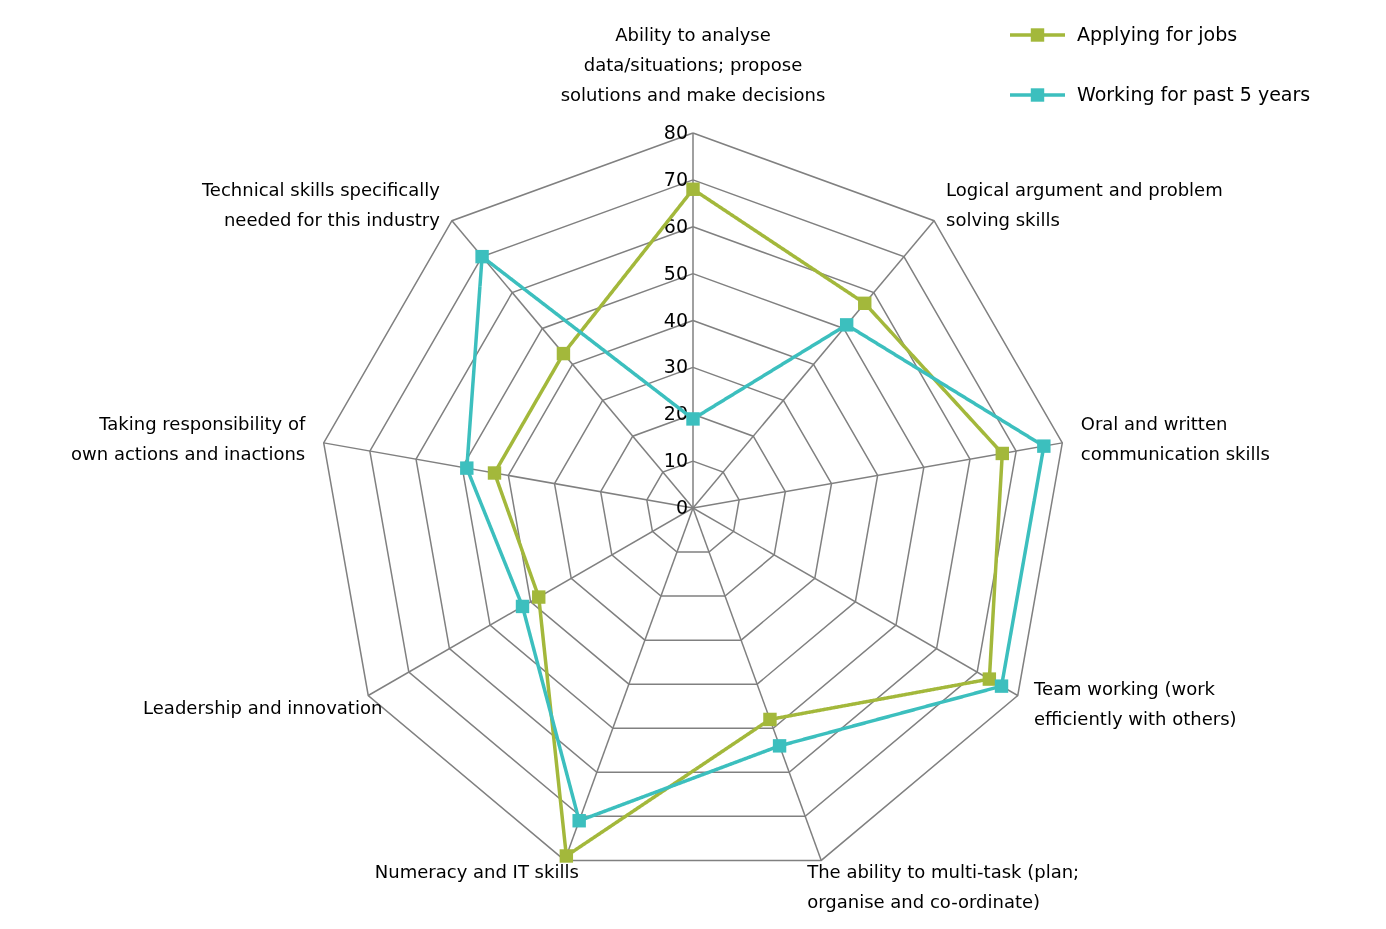 Image resolution: width=1386 pixels, height=929 pixels. I want to click on spoke-label: Taking responsibility of own actions and inactions, so click(188, 438).